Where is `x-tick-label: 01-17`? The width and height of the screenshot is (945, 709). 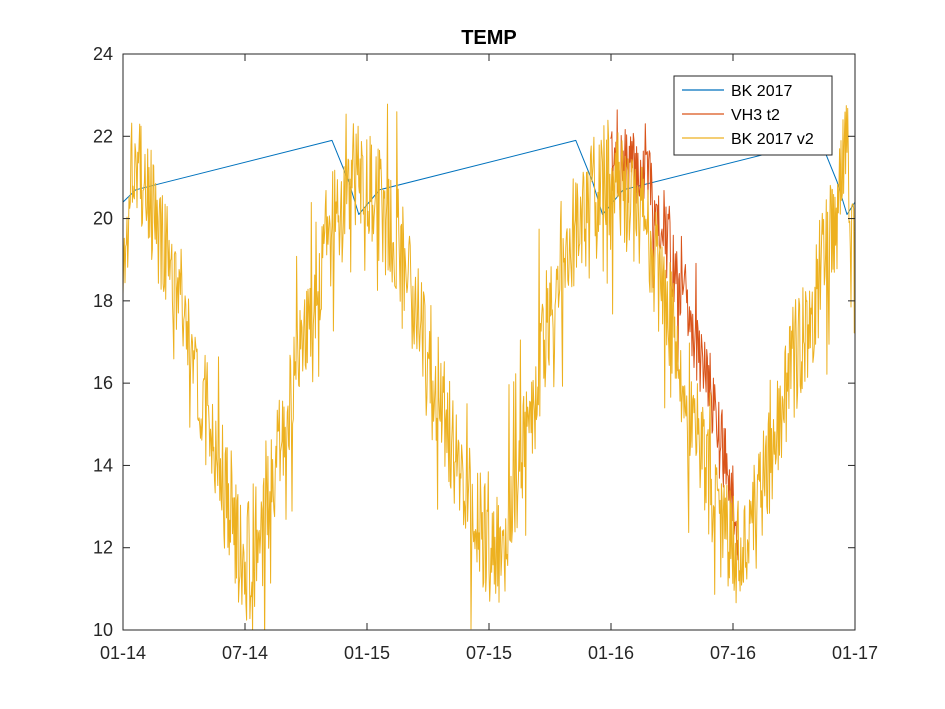
x-tick-label: 01-17 is located at coordinates (855, 653).